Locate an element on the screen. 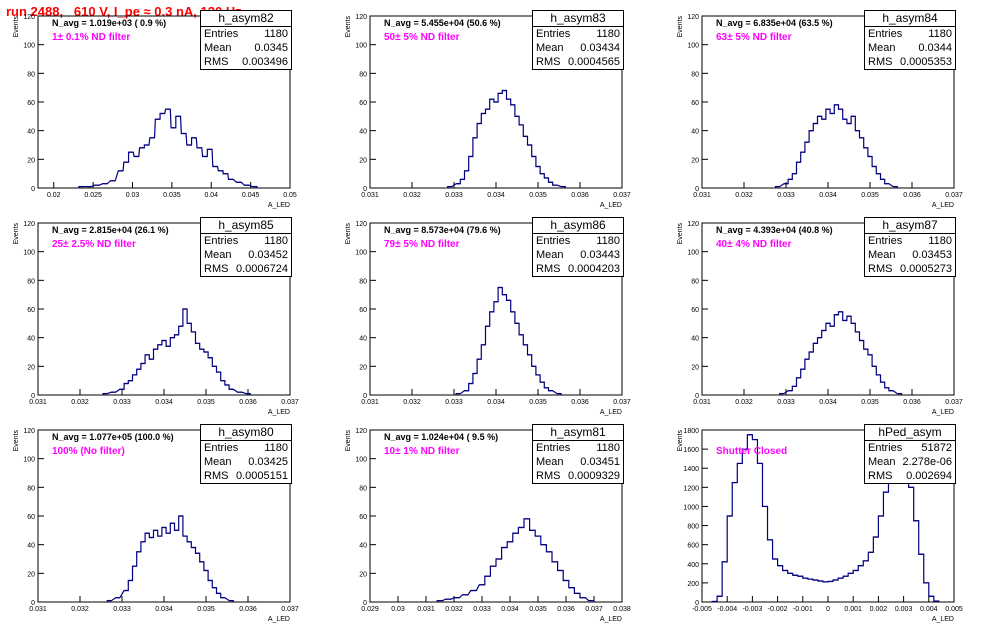  rms-row: RMS 0.0009329 is located at coordinates (578, 476).